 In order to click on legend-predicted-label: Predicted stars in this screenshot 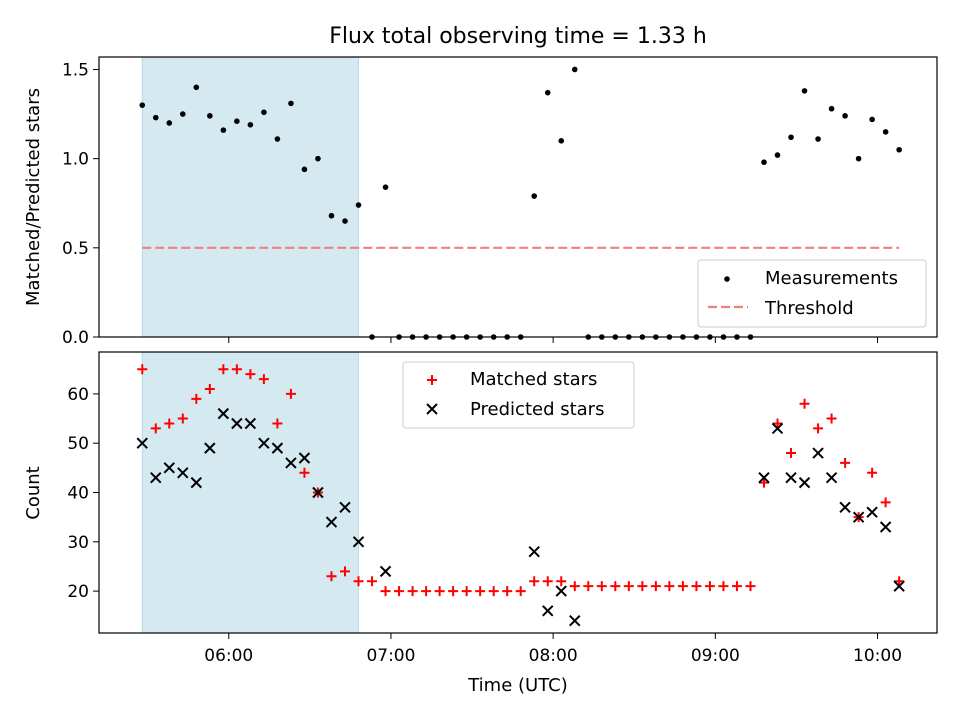, I will do `click(537, 409)`.